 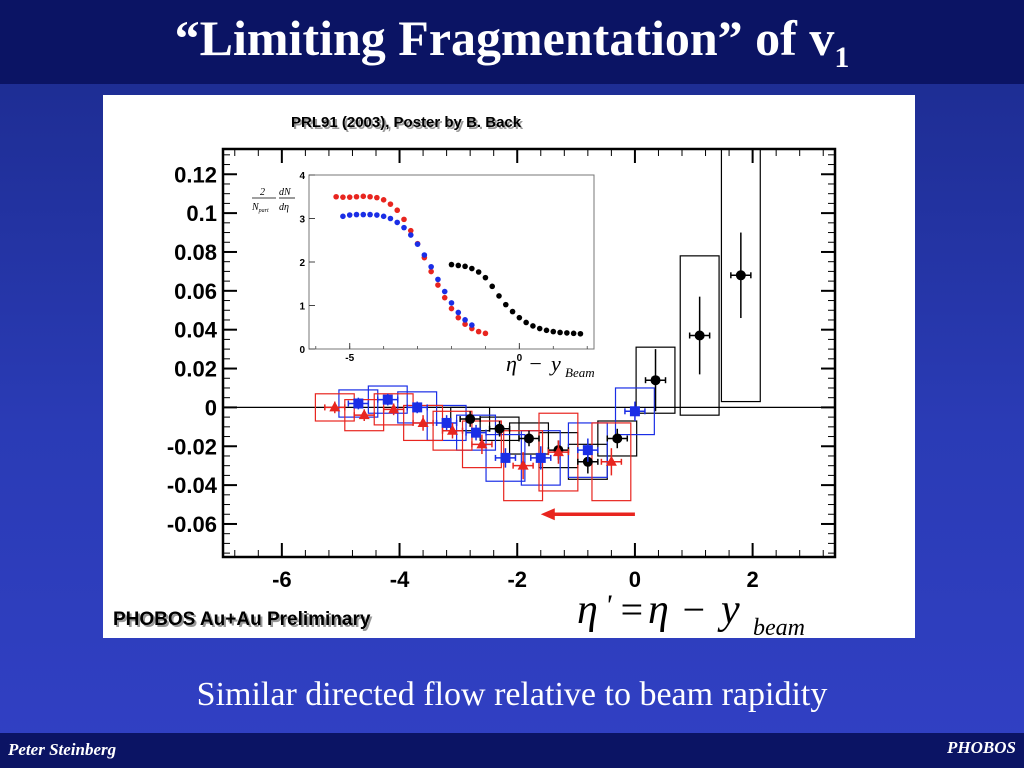 What do you see at coordinates (443, 267) in the screenshot?
I see `inset-tick-group: 0 1 2 3 4 -5 0` at bounding box center [443, 267].